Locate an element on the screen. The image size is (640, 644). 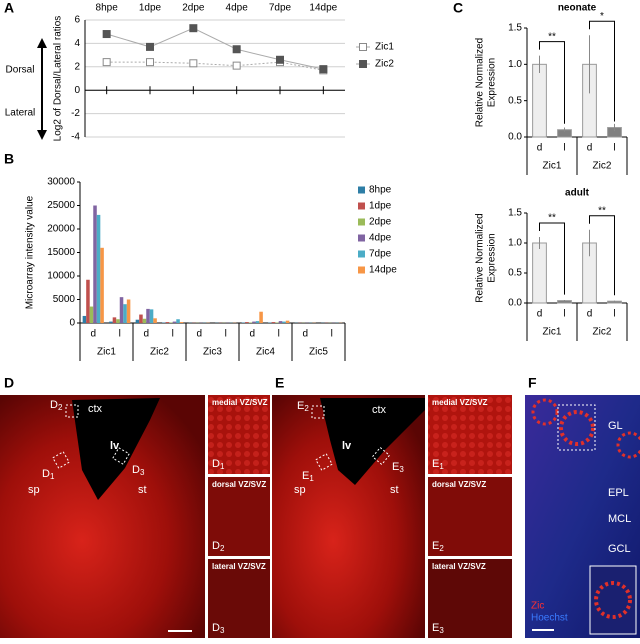
y-tick-label: 25000 is located at coordinates (61, 205).